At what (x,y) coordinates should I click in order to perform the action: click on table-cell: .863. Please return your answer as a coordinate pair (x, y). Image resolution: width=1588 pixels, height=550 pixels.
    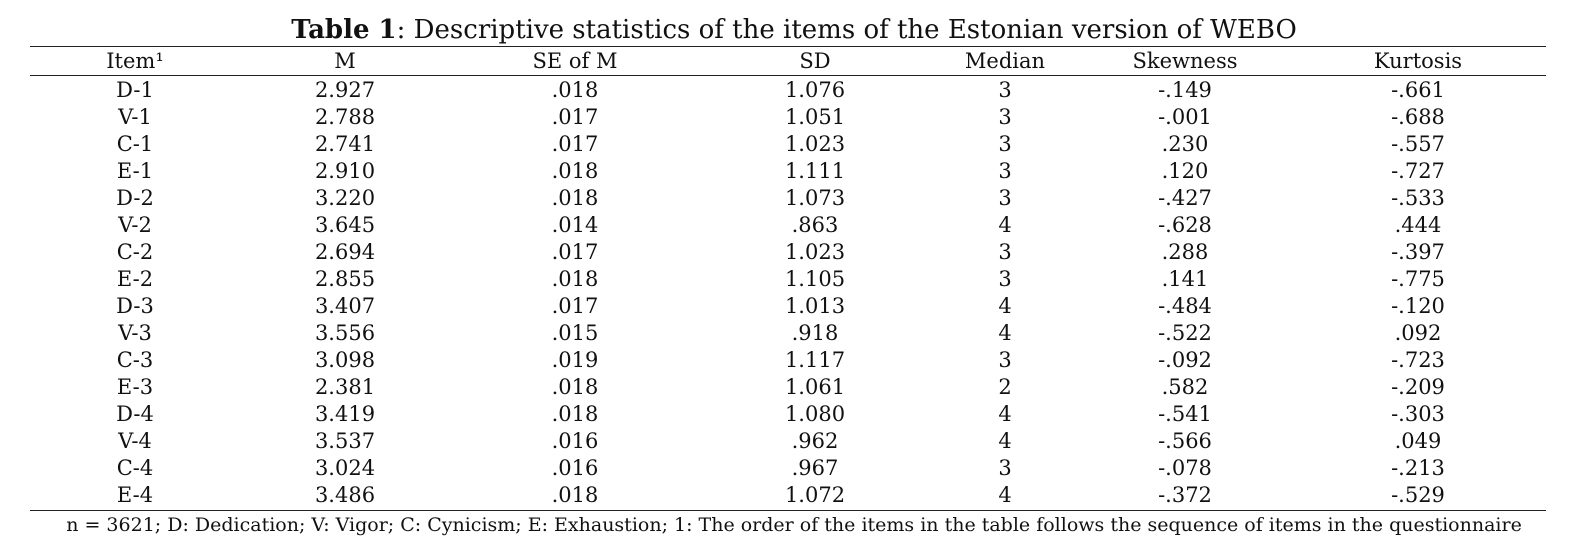
    Looking at the image, I should click on (815, 225).